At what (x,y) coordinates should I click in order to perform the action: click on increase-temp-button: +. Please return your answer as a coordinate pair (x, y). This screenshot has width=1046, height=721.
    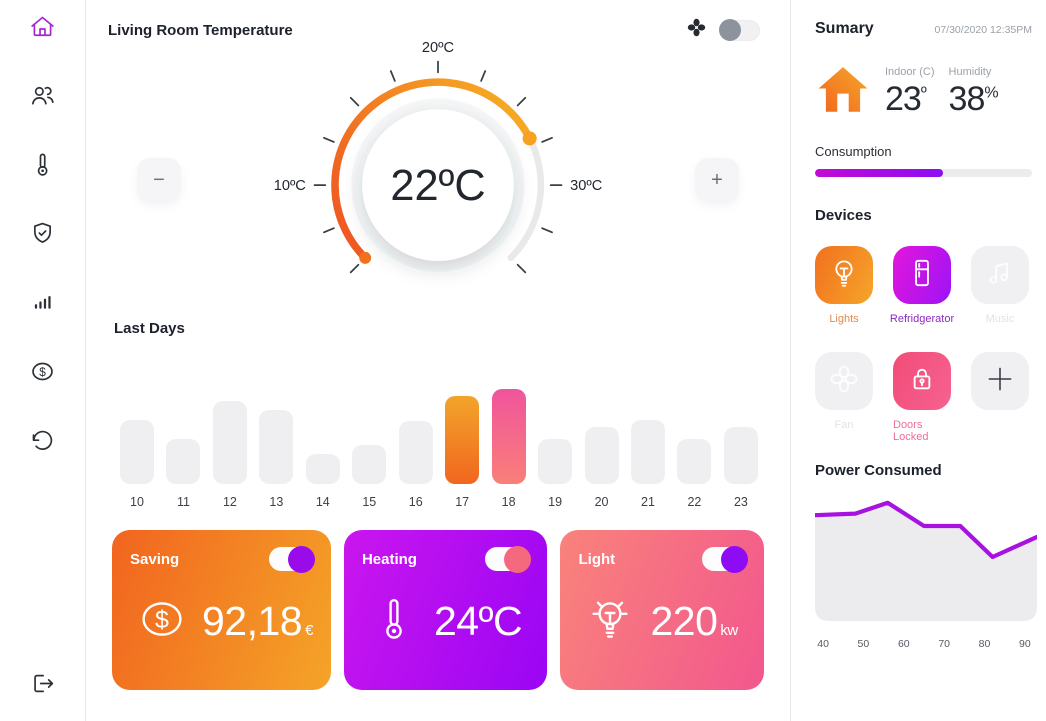
    Looking at the image, I should click on (717, 180).